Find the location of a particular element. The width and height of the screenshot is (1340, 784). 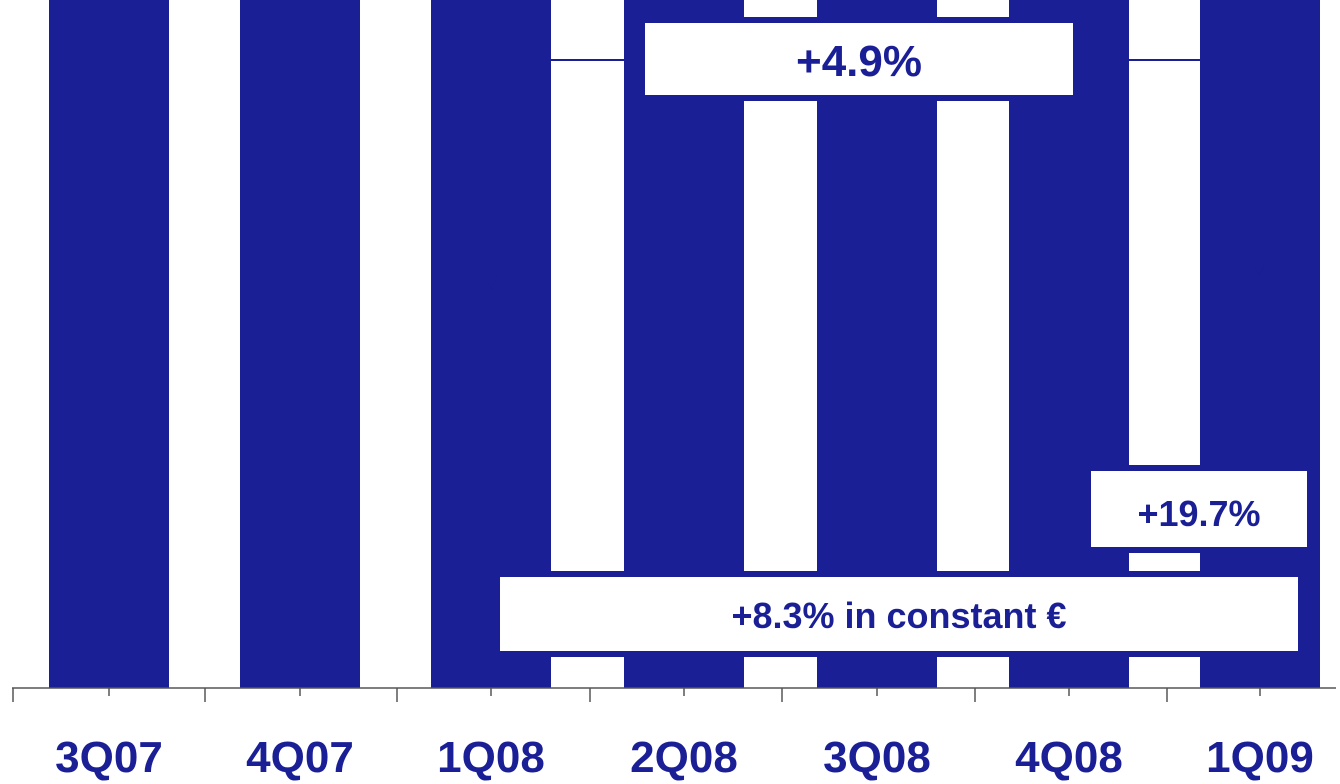

growth-box-right is located at coordinates (1199, 509).